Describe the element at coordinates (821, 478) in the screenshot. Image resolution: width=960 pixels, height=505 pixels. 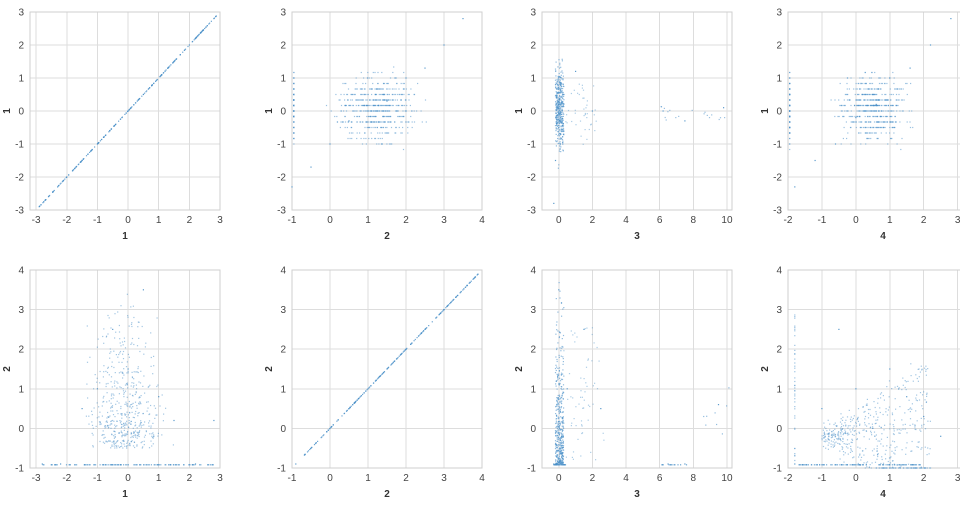
I see `x-tick-label: -1` at that location.